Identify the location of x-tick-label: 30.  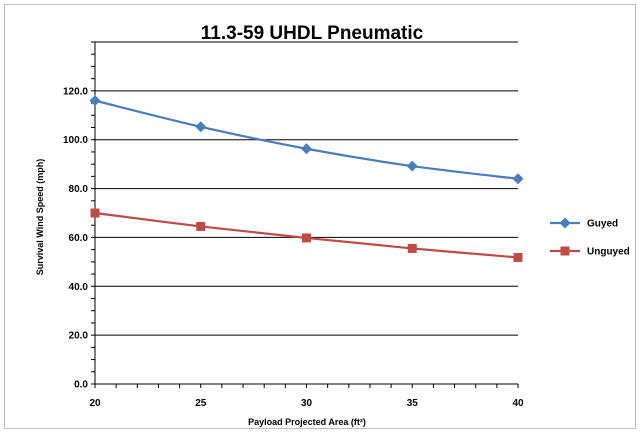
(307, 403).